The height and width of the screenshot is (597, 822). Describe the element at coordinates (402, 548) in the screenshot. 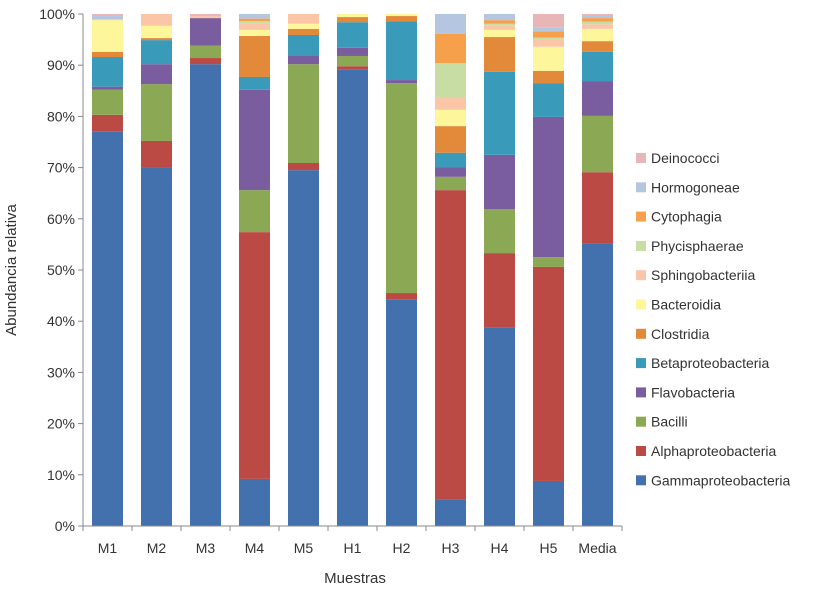

I see `x-tick-label: H2` at that location.